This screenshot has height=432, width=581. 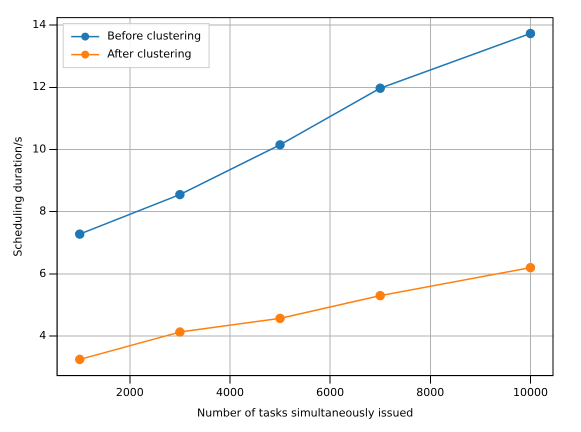 I want to click on x-tick-label: 10000, so click(x=530, y=393).